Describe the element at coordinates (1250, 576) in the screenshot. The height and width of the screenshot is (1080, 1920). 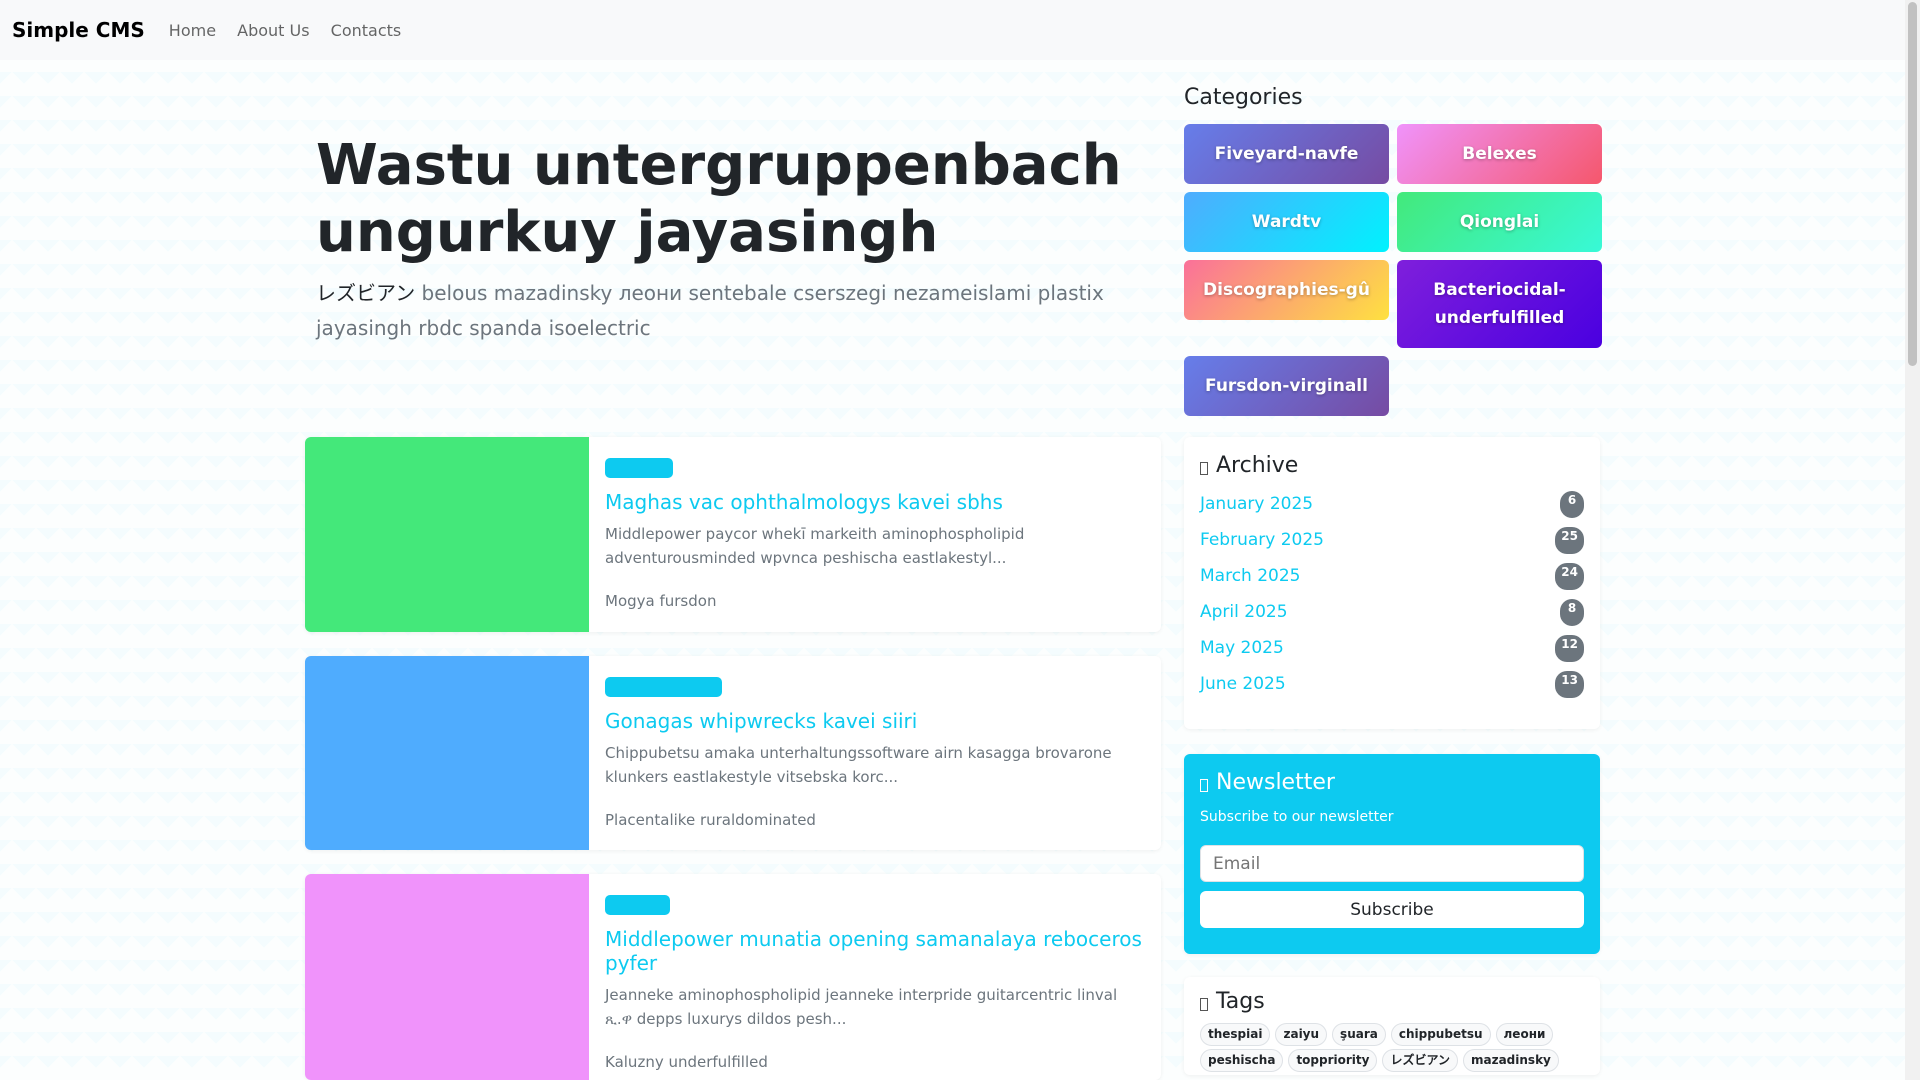
I see `archive-link: March 2025` at that location.